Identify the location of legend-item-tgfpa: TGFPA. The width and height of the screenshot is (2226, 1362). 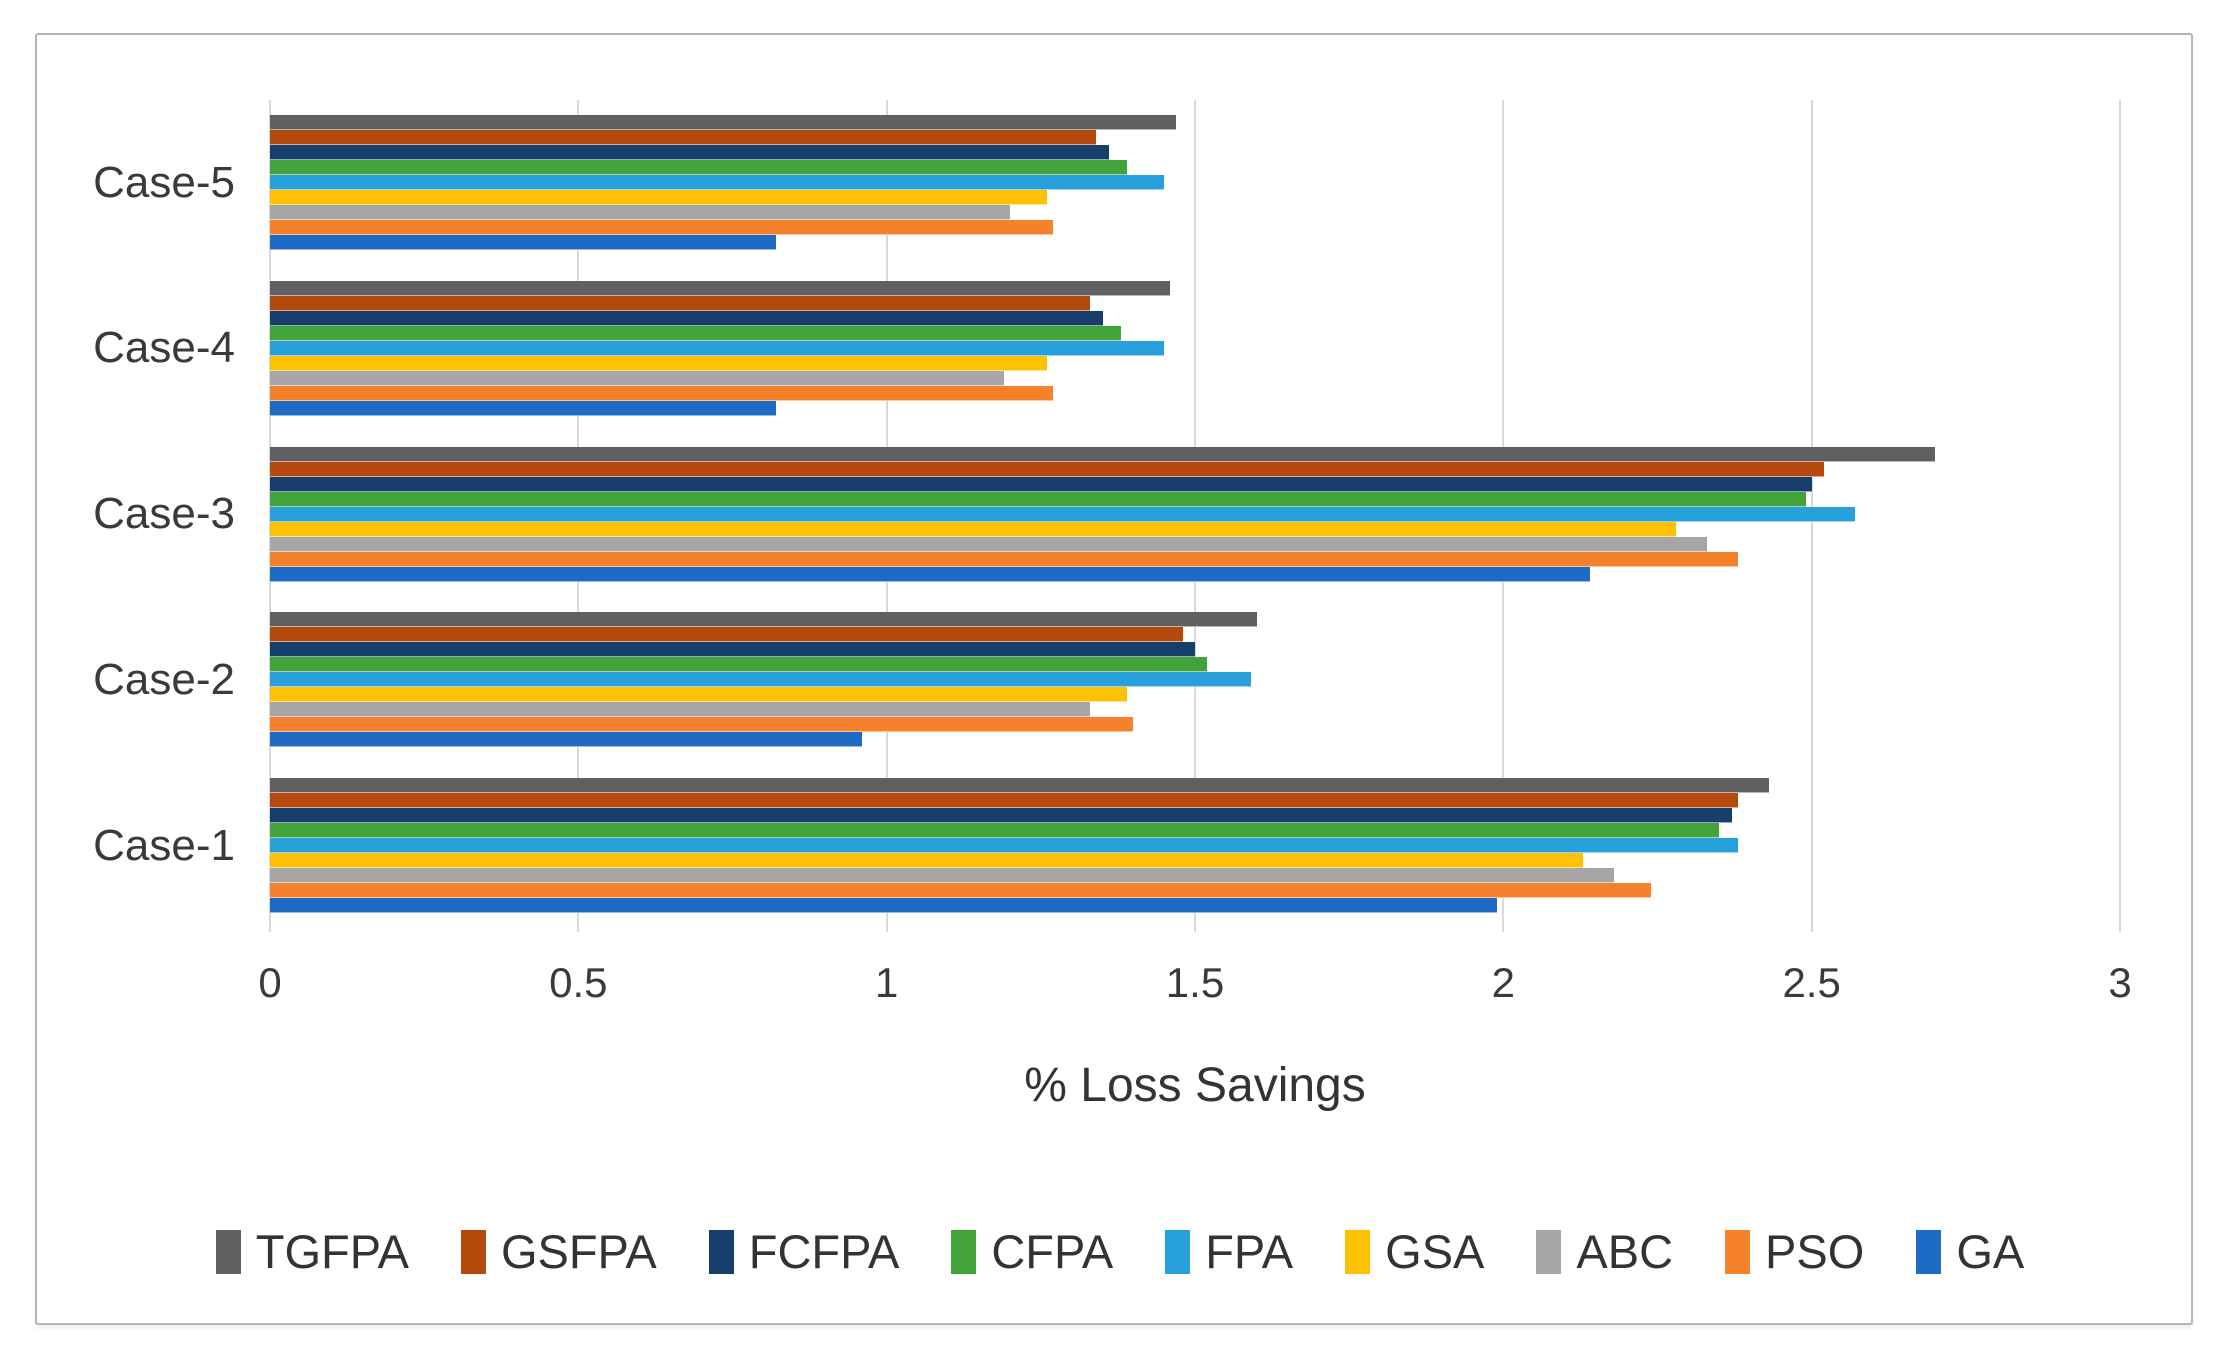
(312, 1251).